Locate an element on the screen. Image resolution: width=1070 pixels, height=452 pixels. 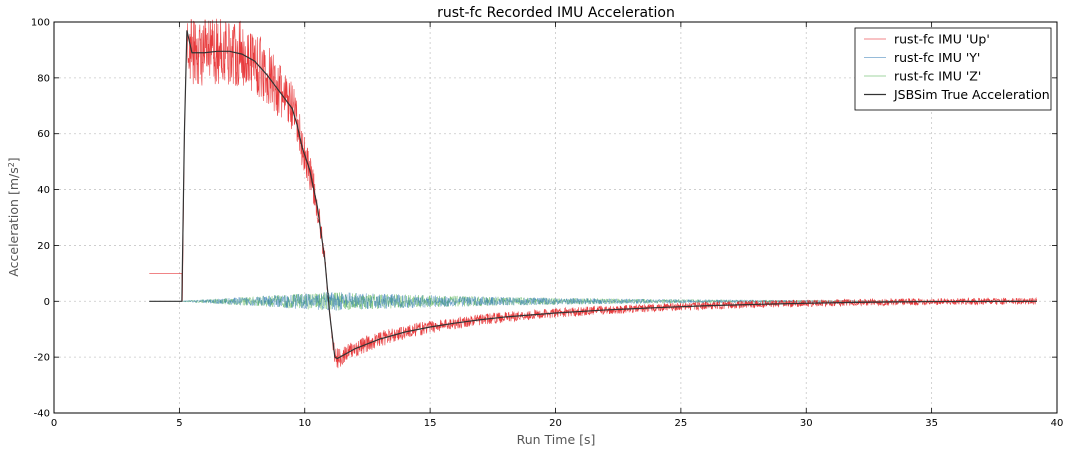
x-tick-label: 40 is located at coordinates (1057, 423).